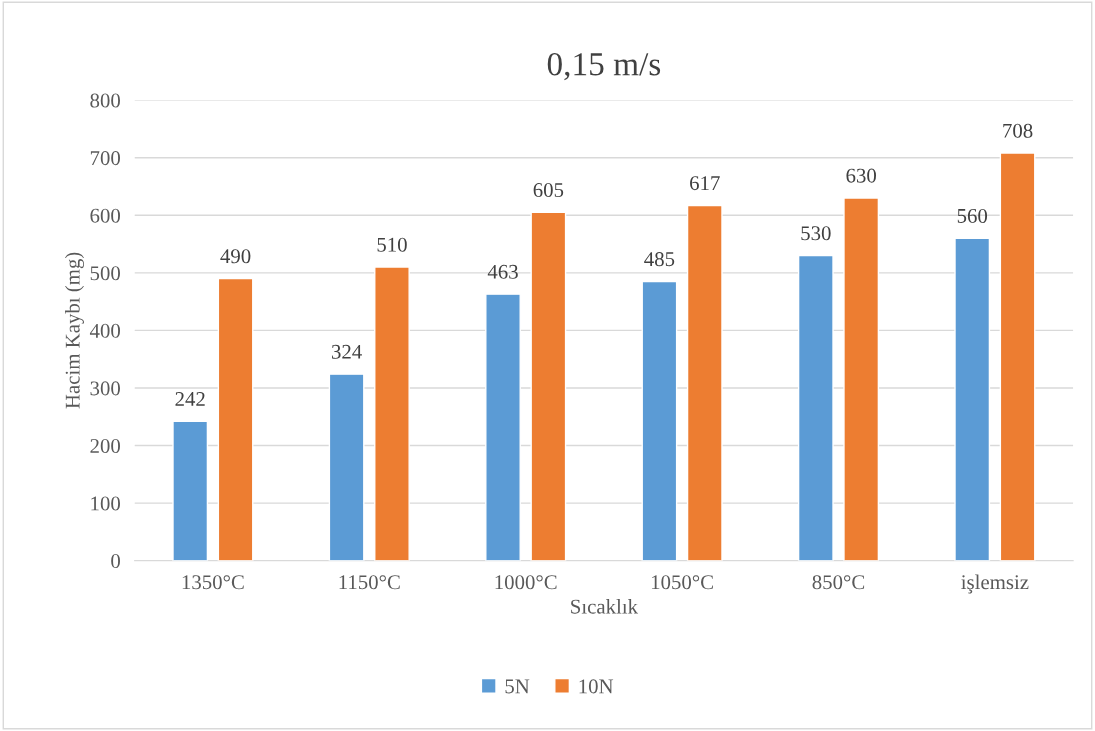 This screenshot has height=731, width=1095. Describe the element at coordinates (972, 215) in the screenshot. I see `data-label: 560` at that location.